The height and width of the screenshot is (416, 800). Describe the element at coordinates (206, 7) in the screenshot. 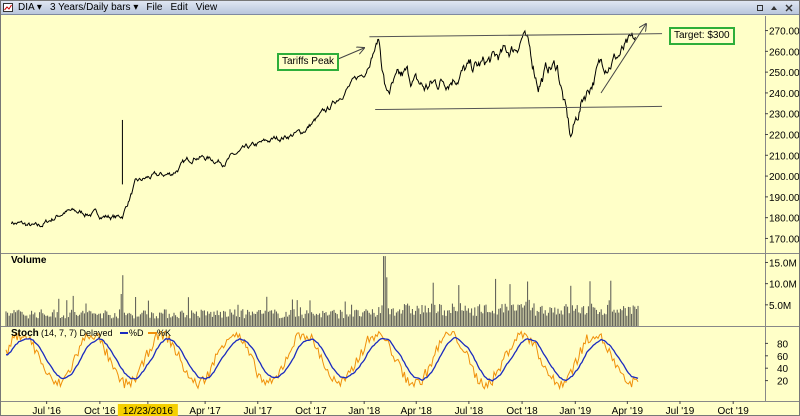

I see `menu-view: View` at that location.